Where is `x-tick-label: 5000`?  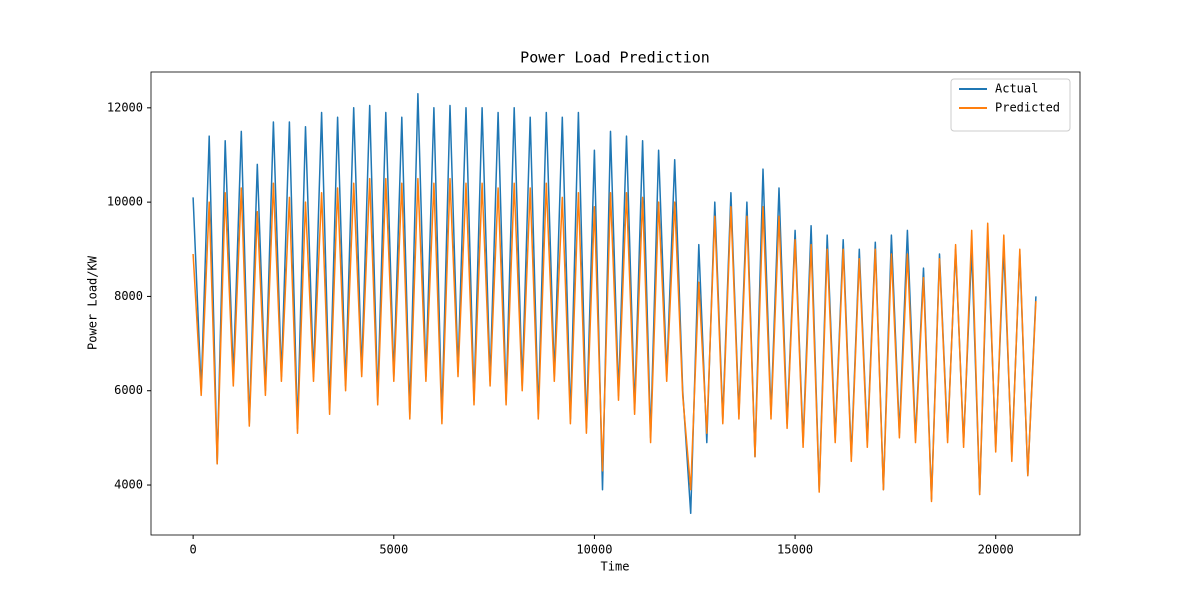 x-tick-label: 5000 is located at coordinates (393, 550).